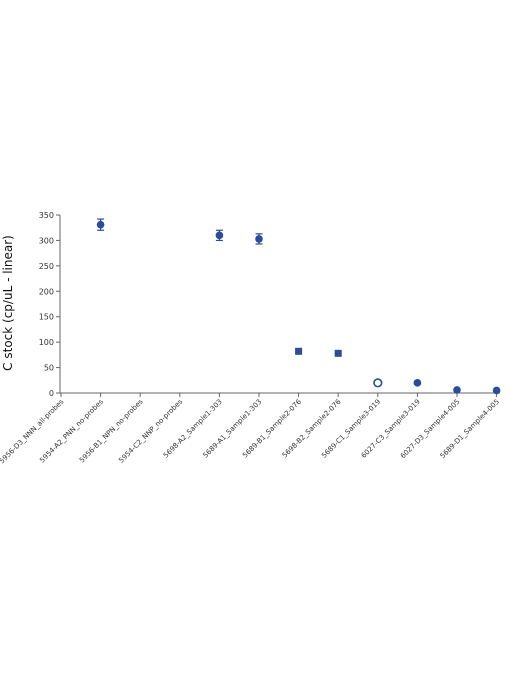  What do you see at coordinates (378, 383) in the screenshot?
I see `data-point-open-circle` at bounding box center [378, 383].